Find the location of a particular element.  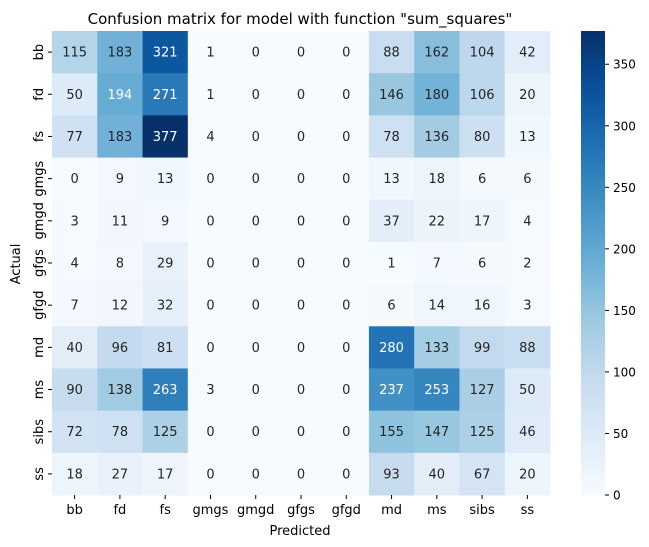

x-tick-label: sibs is located at coordinates (482, 510).